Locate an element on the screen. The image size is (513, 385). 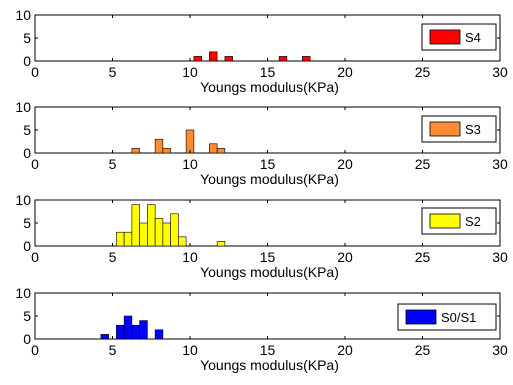
legend: S3 is located at coordinates (459, 129).